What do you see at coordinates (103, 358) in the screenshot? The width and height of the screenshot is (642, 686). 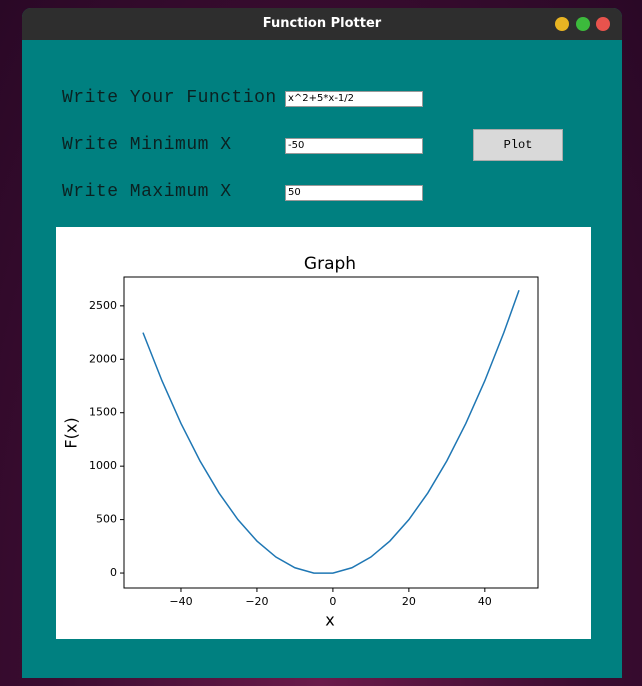 I see `y-tick-label: 2000` at bounding box center [103, 358].